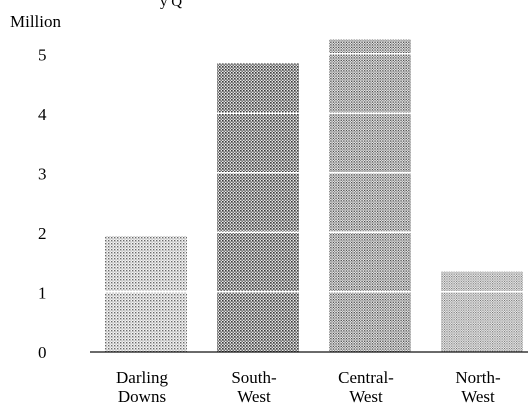  What do you see at coordinates (42, 204) in the screenshot?
I see `y-axis-ticks: 0 1 2 3 4 5` at bounding box center [42, 204].